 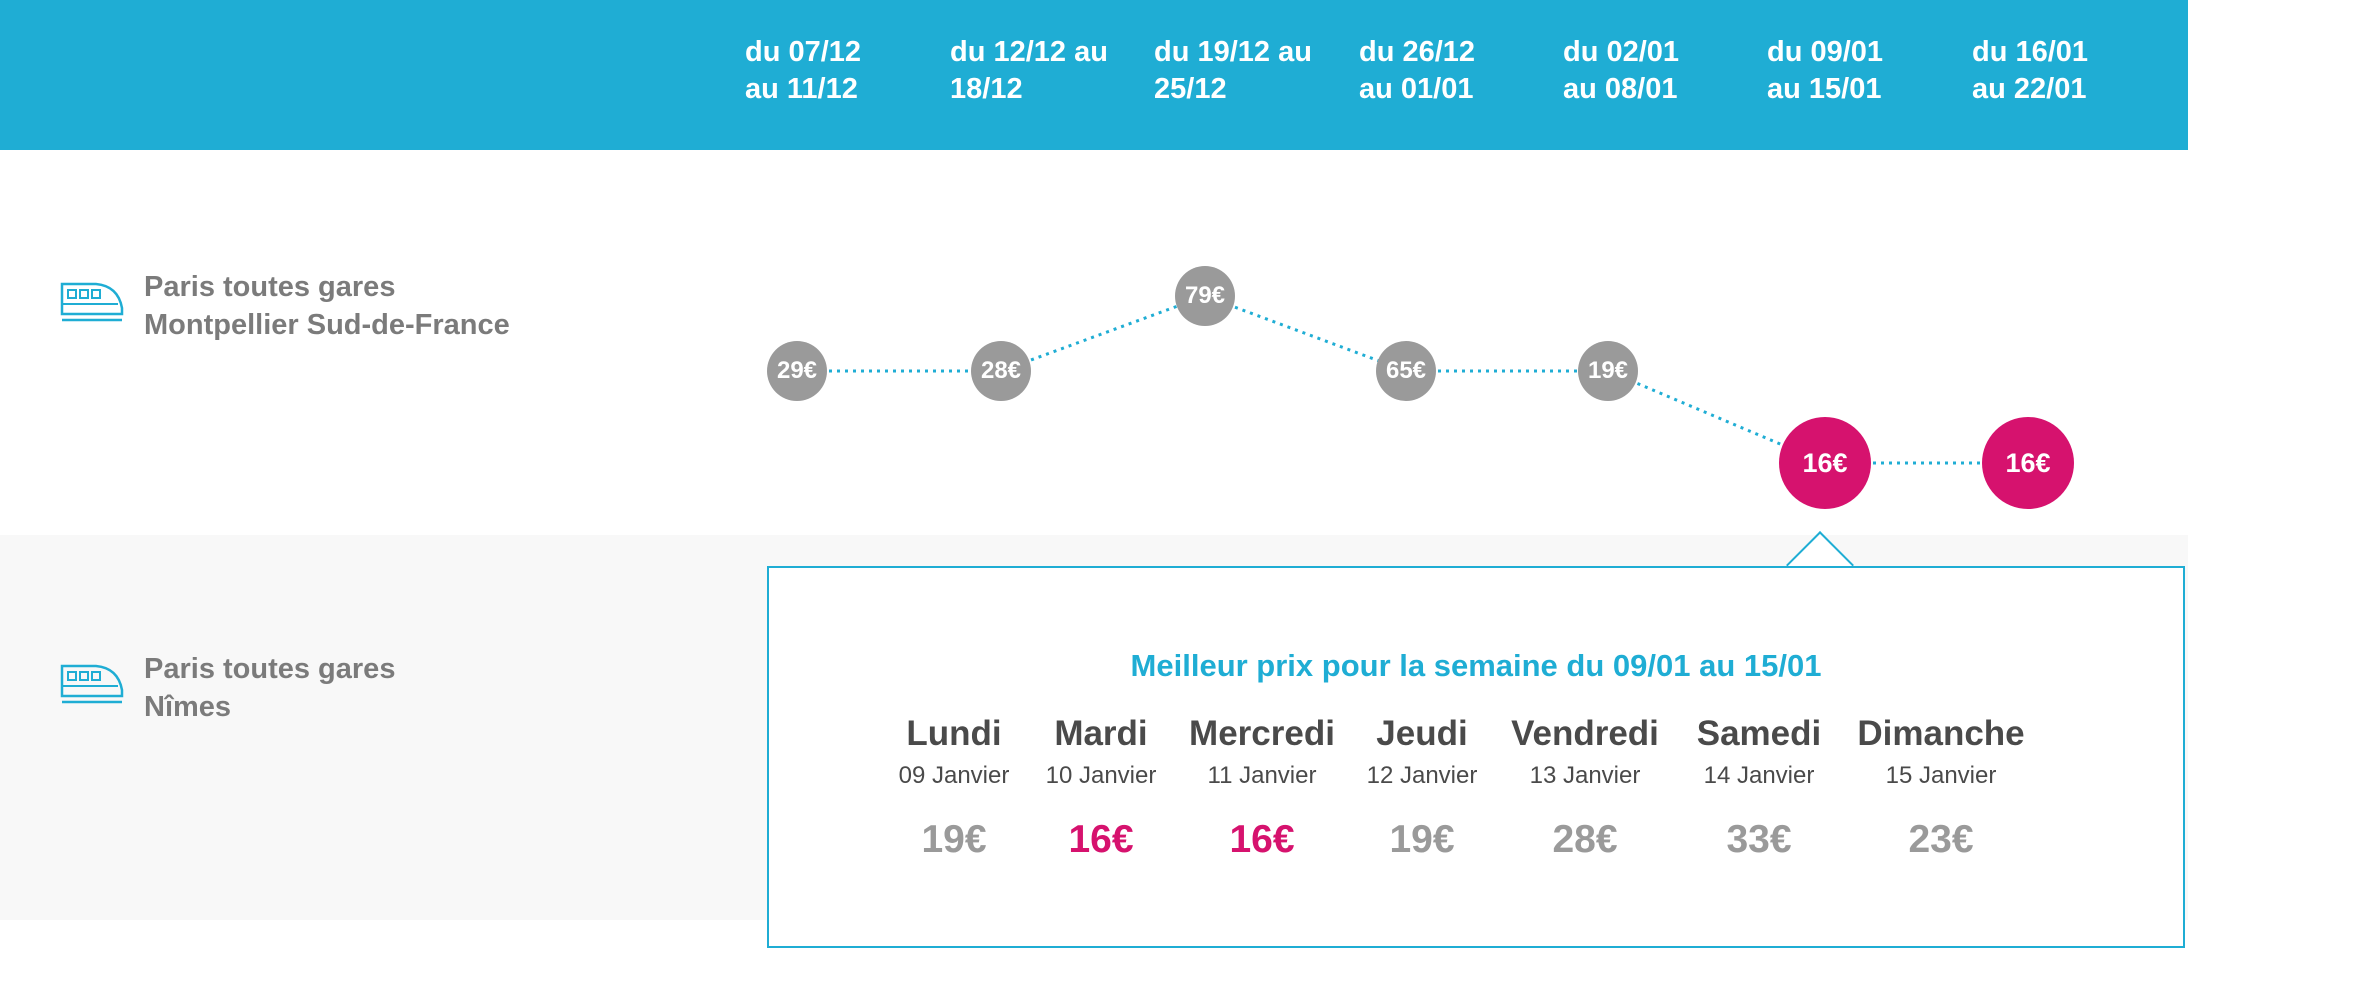 I want to click on day-sunday: Dimanche 15 Janvier 23€, so click(x=1941, y=788).